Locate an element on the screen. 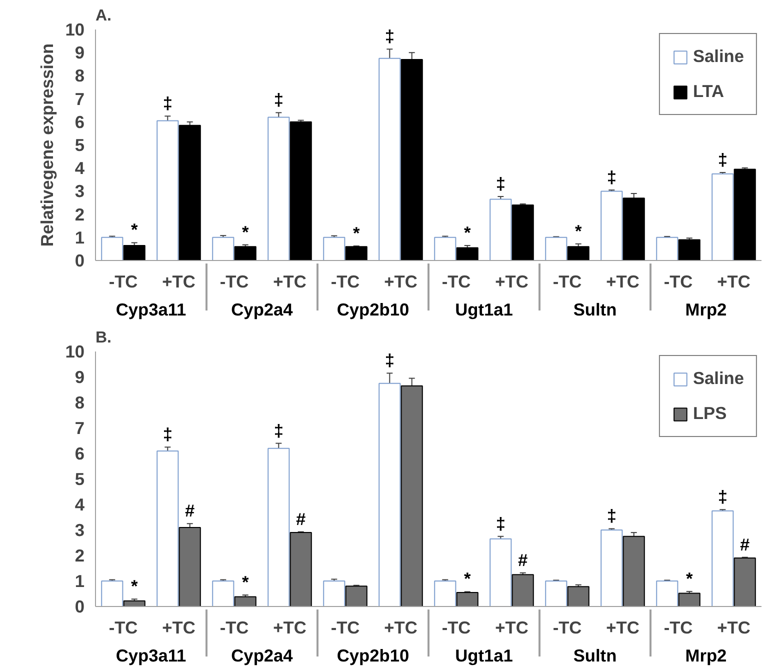 This screenshot has height=668, width=771. legend-label: LTA is located at coordinates (708, 91).